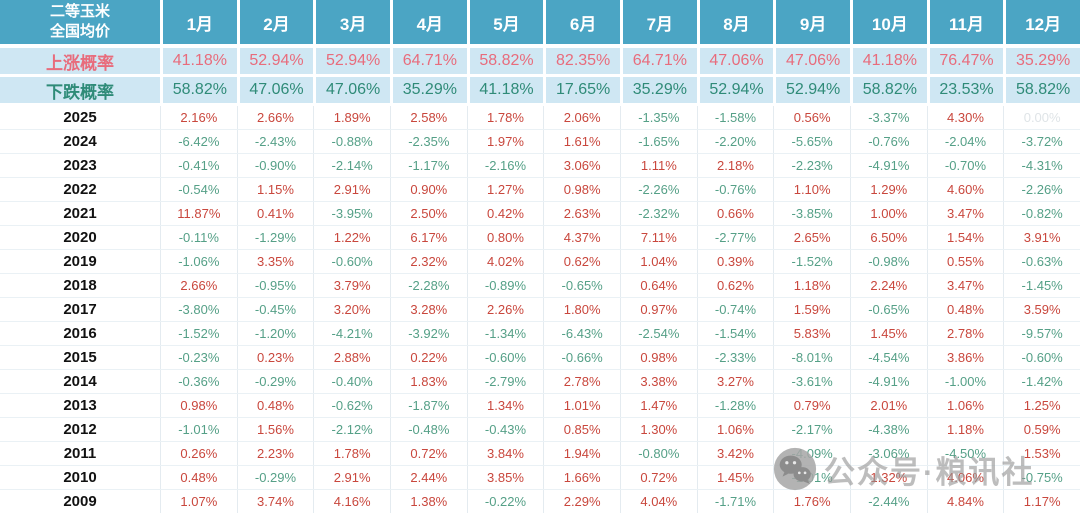 The width and height of the screenshot is (1080, 513). What do you see at coordinates (428, 357) in the screenshot?
I see `value-cell: 0.22%` at bounding box center [428, 357].